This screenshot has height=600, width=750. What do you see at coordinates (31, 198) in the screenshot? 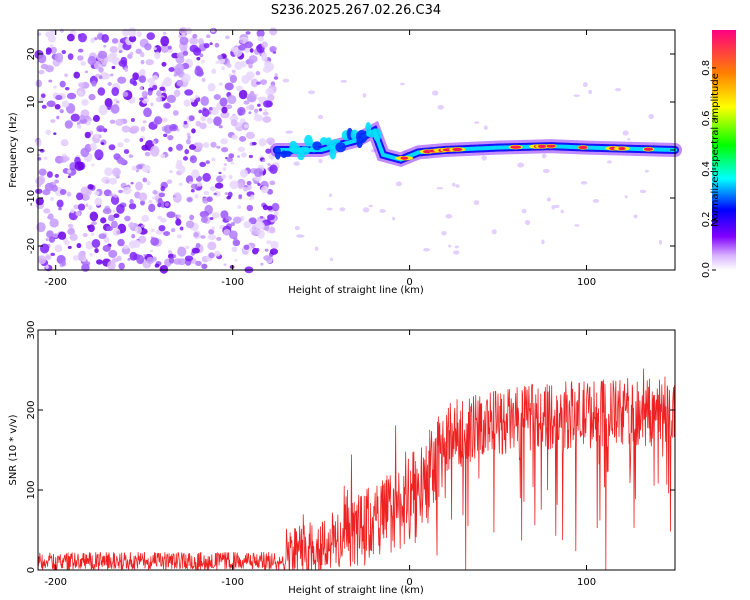
I see `spectrogram-y-tick-label: -10` at bounding box center [31, 198].